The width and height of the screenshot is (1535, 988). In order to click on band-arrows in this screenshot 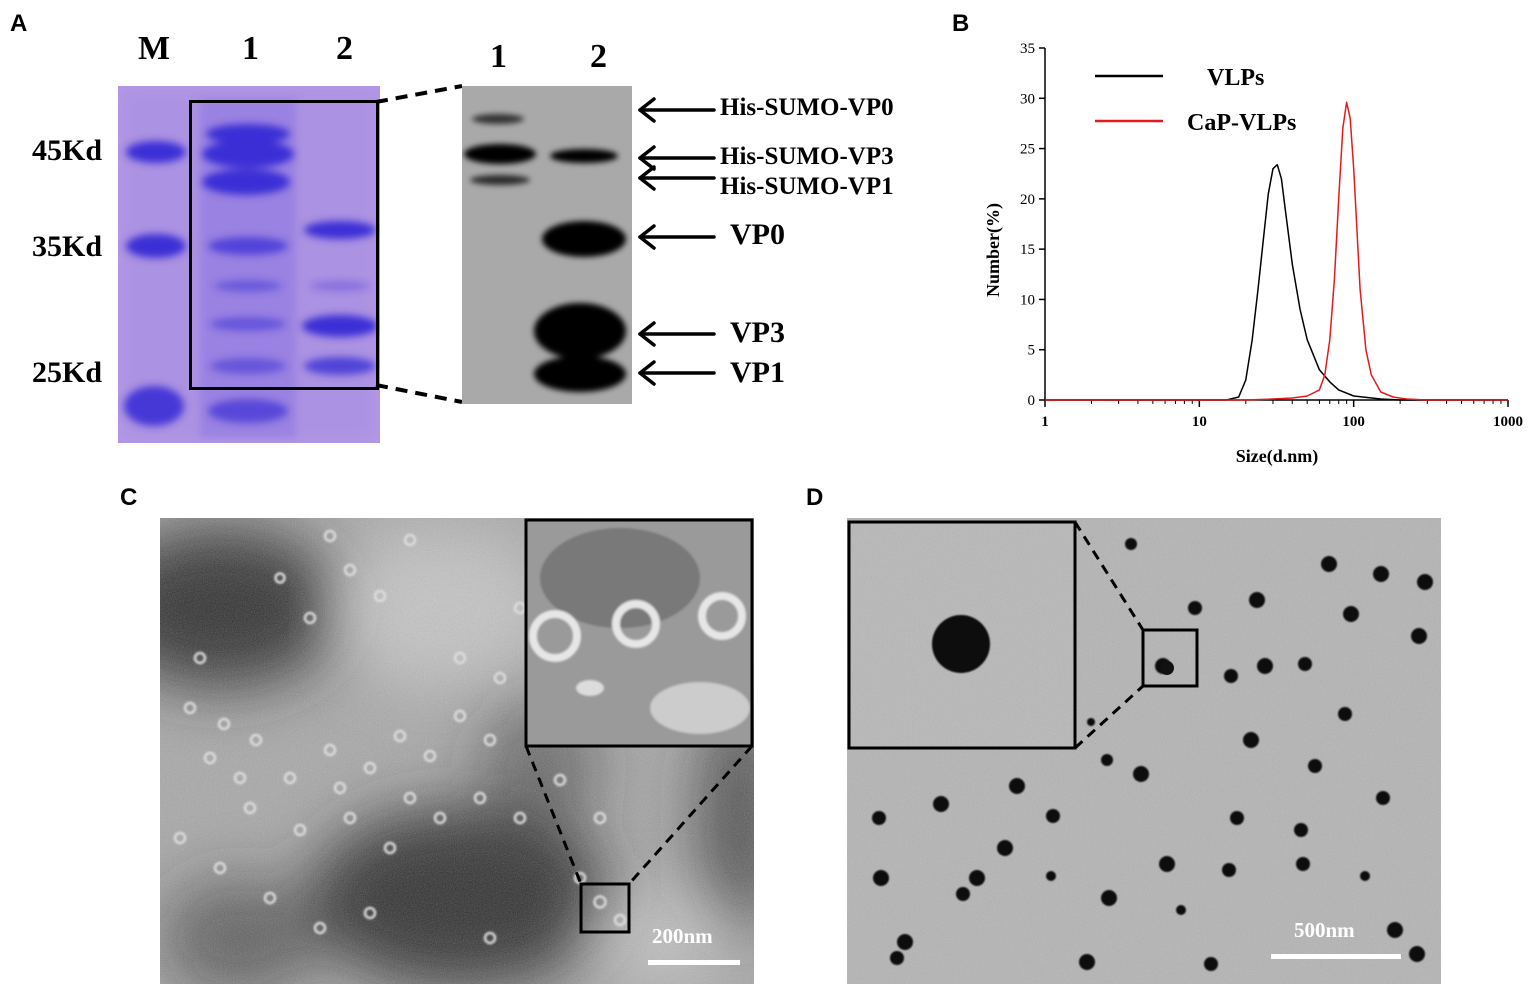, I will do `click(677, 241)`.